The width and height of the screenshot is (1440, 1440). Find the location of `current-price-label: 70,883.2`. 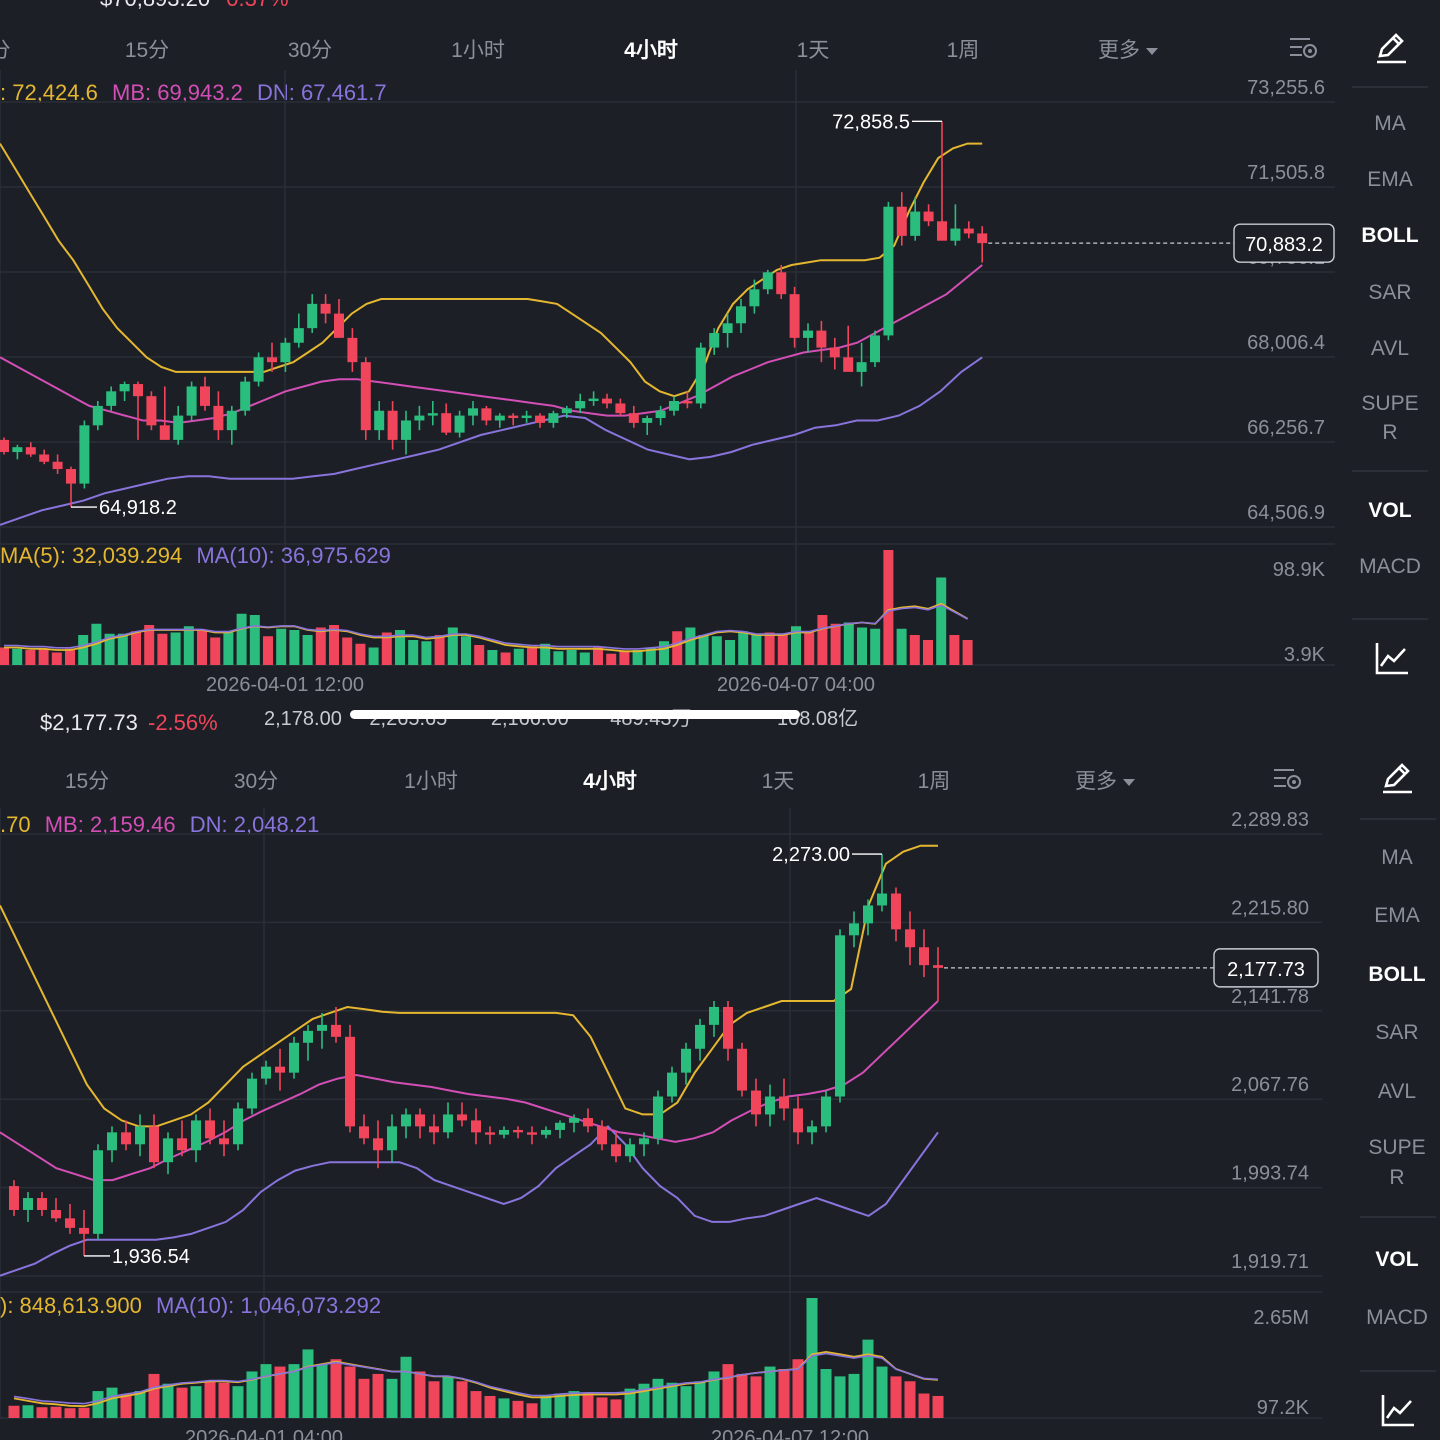

current-price-label: 70,883.2 is located at coordinates (1284, 245).